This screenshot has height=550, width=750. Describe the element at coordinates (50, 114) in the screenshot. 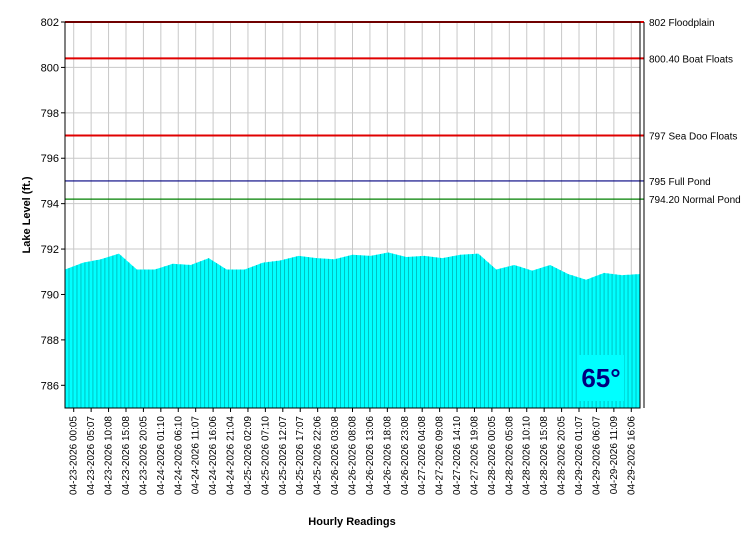

I see `y-tick-label: 798` at that location.